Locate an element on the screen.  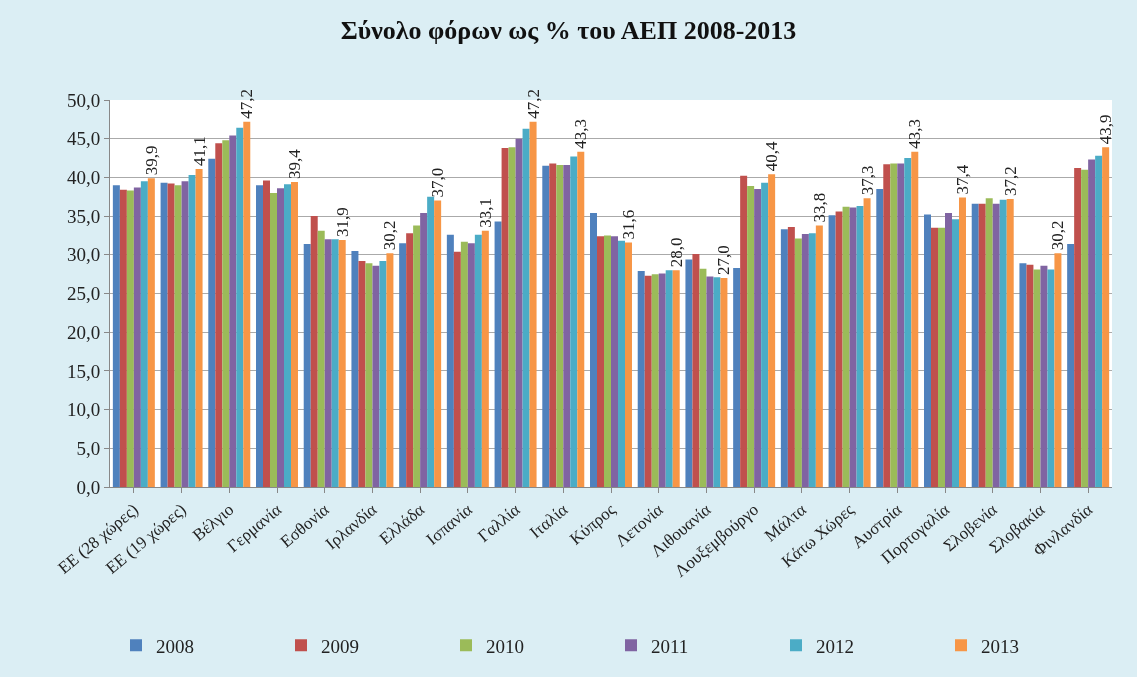
data-label: 39,9 is located at coordinates (151, 160).